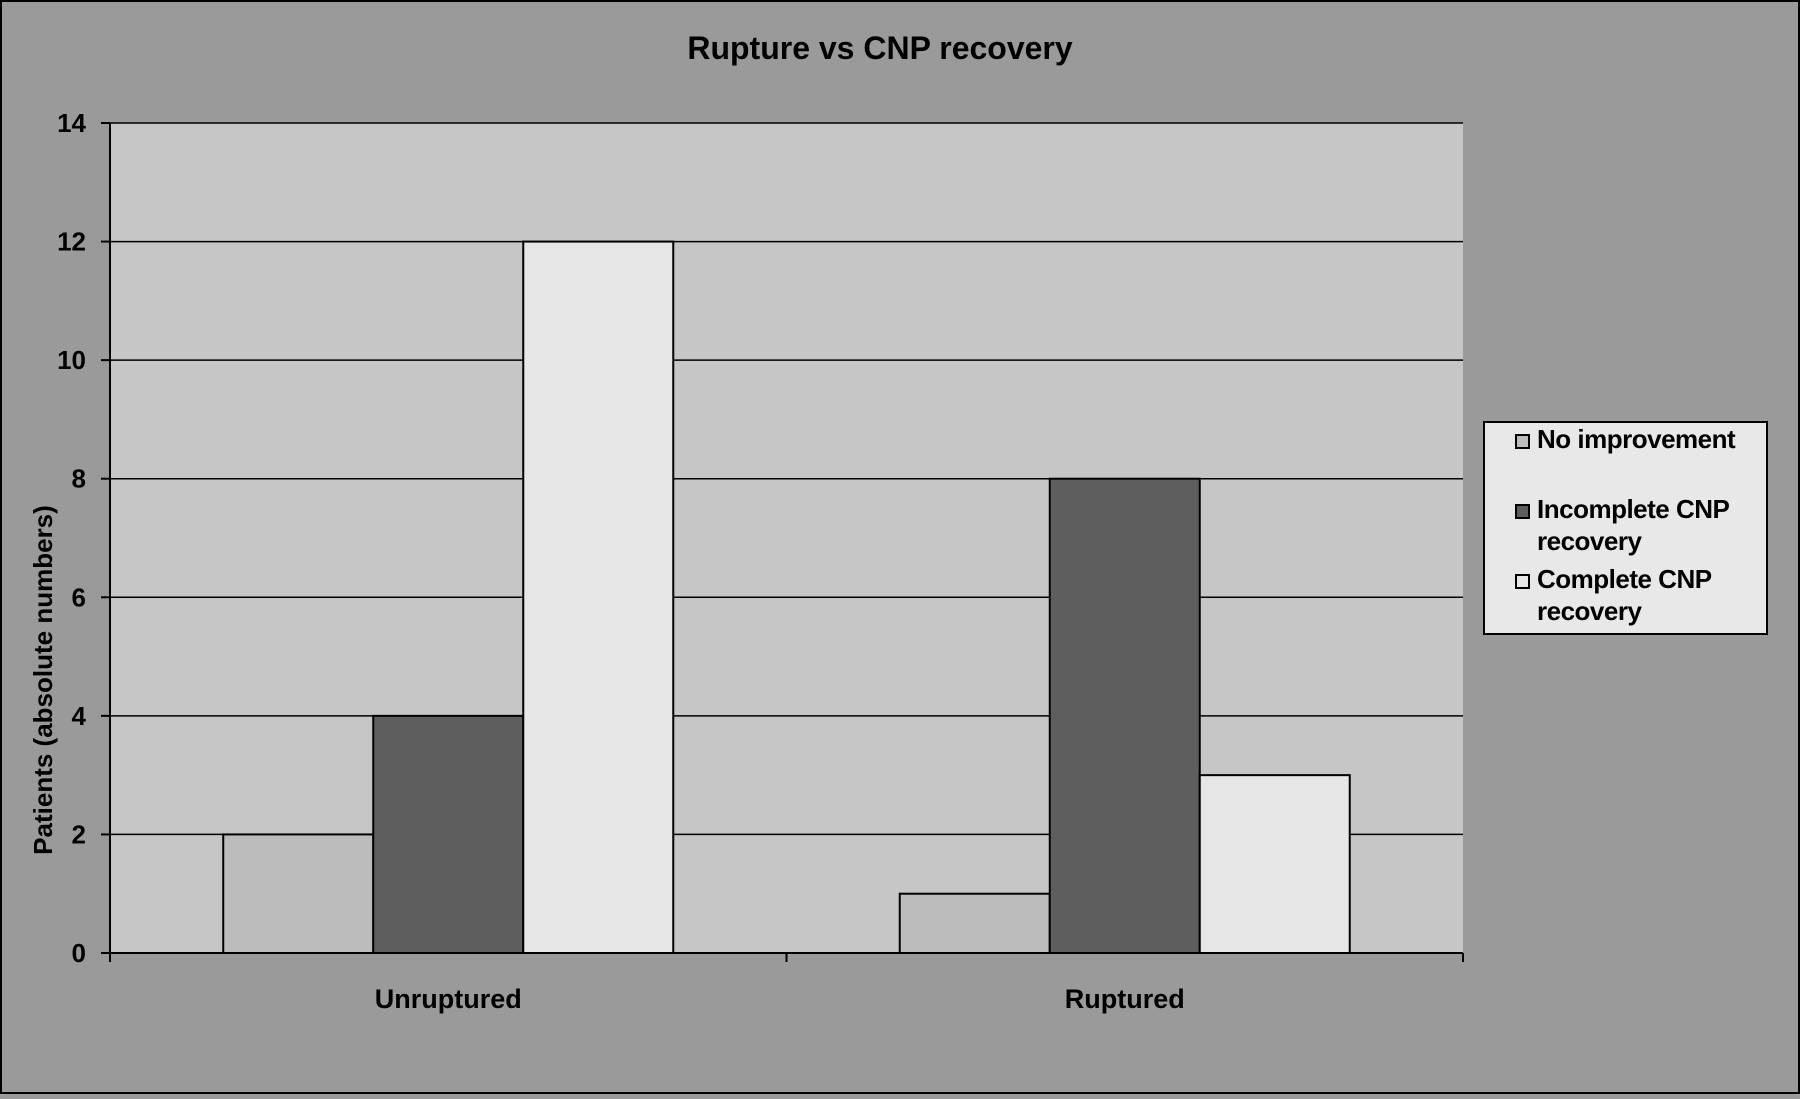 The height and width of the screenshot is (1099, 1800). What do you see at coordinates (880, 48) in the screenshot?
I see `chart-title: Rupture vs CNP recovery` at bounding box center [880, 48].